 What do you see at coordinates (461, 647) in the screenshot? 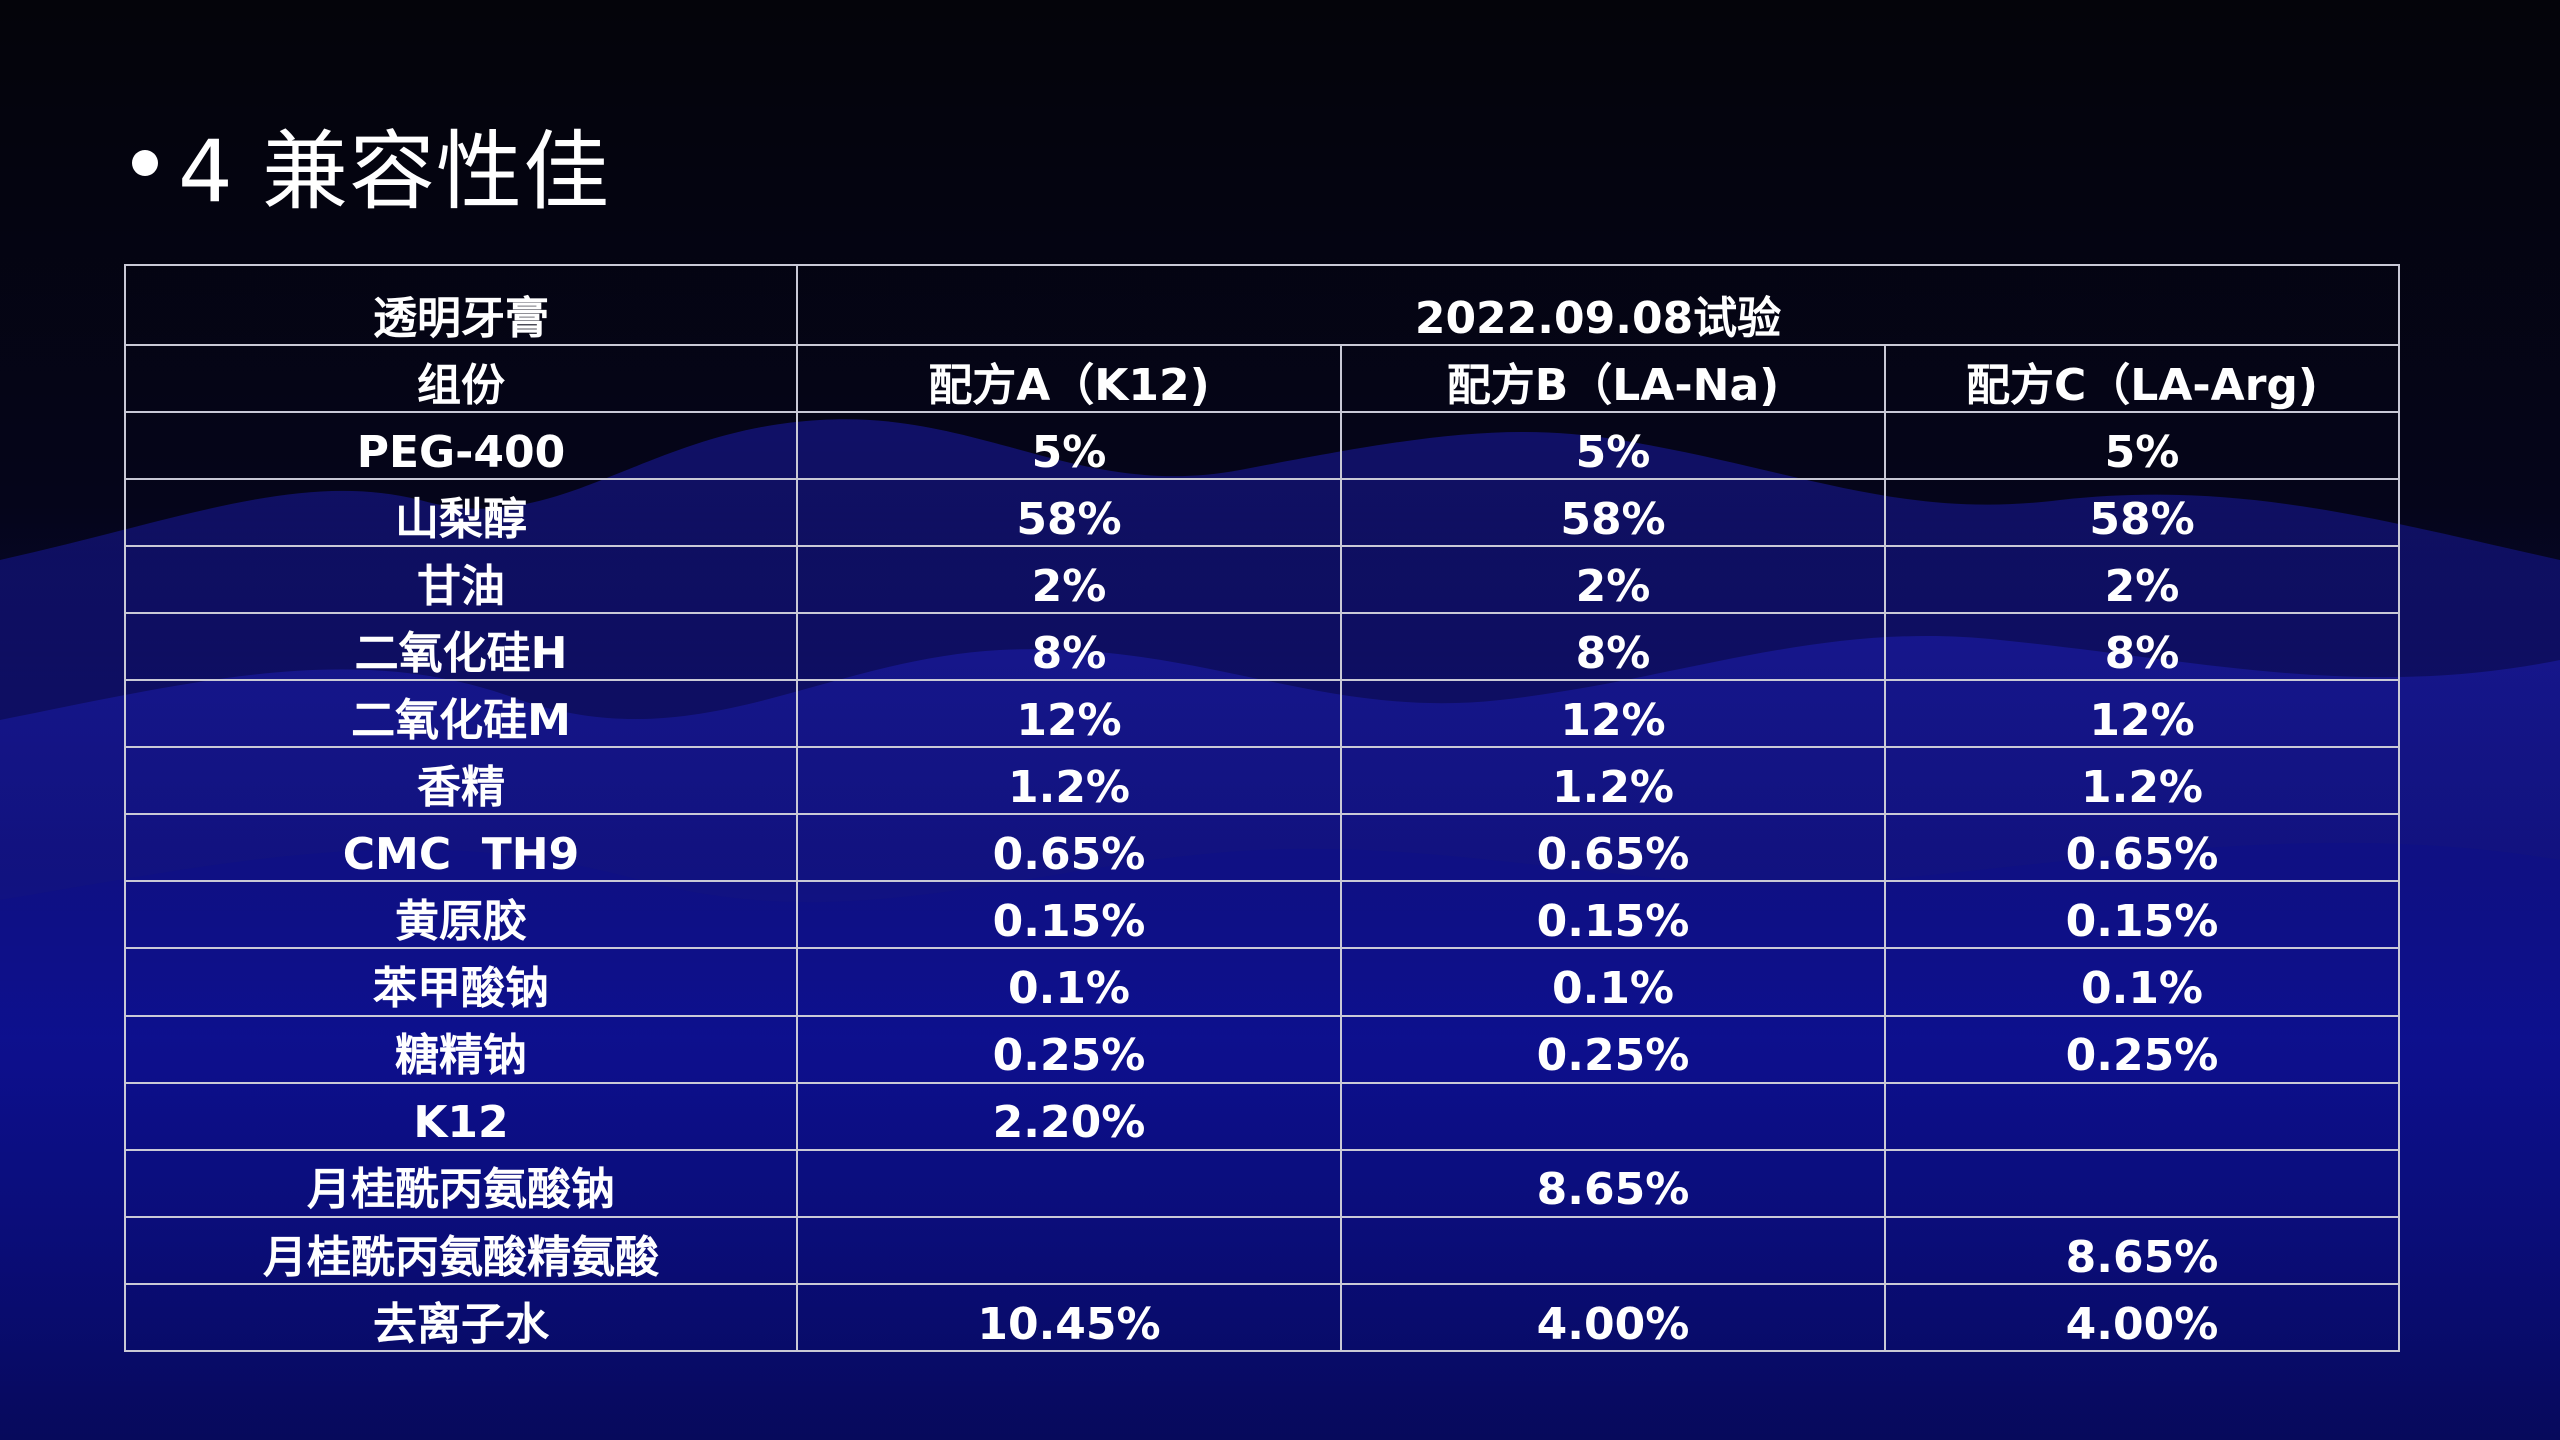
I see `ingredient-name: 二氧化硅H` at bounding box center [461, 647].